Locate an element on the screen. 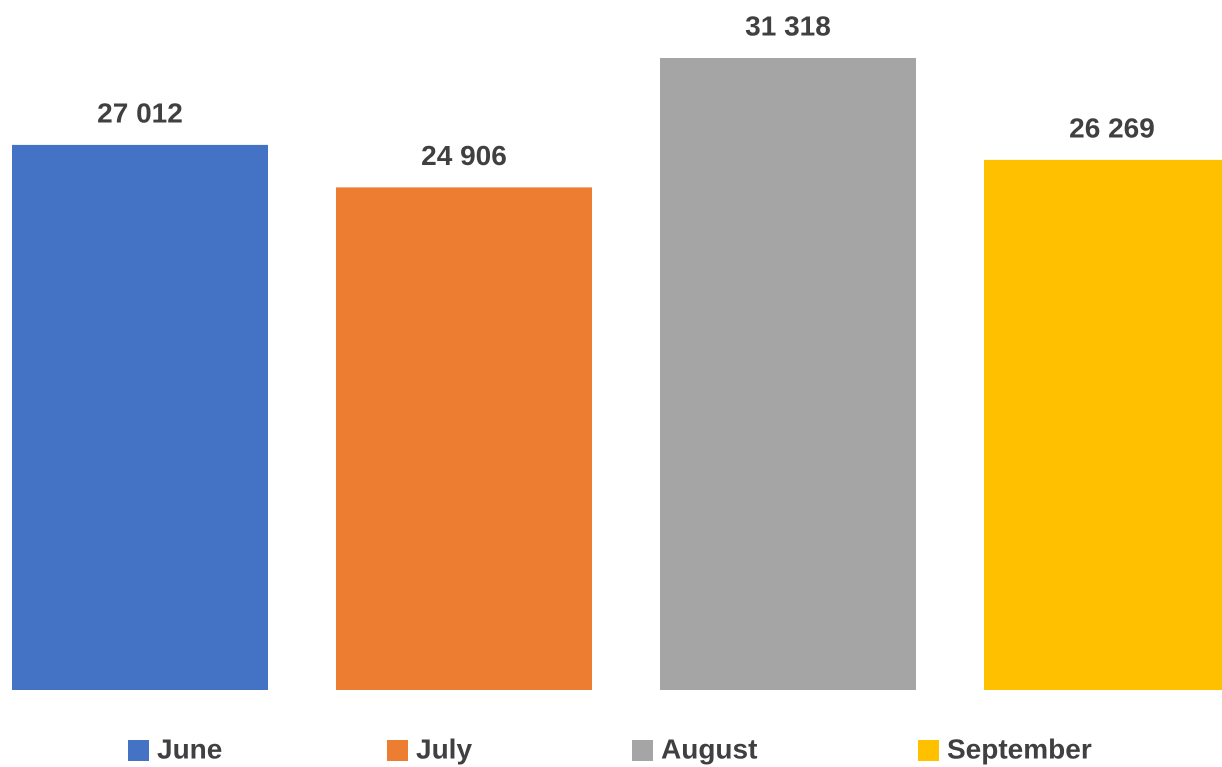 This screenshot has height=767, width=1222. legend-label: July is located at coordinates (444, 748).